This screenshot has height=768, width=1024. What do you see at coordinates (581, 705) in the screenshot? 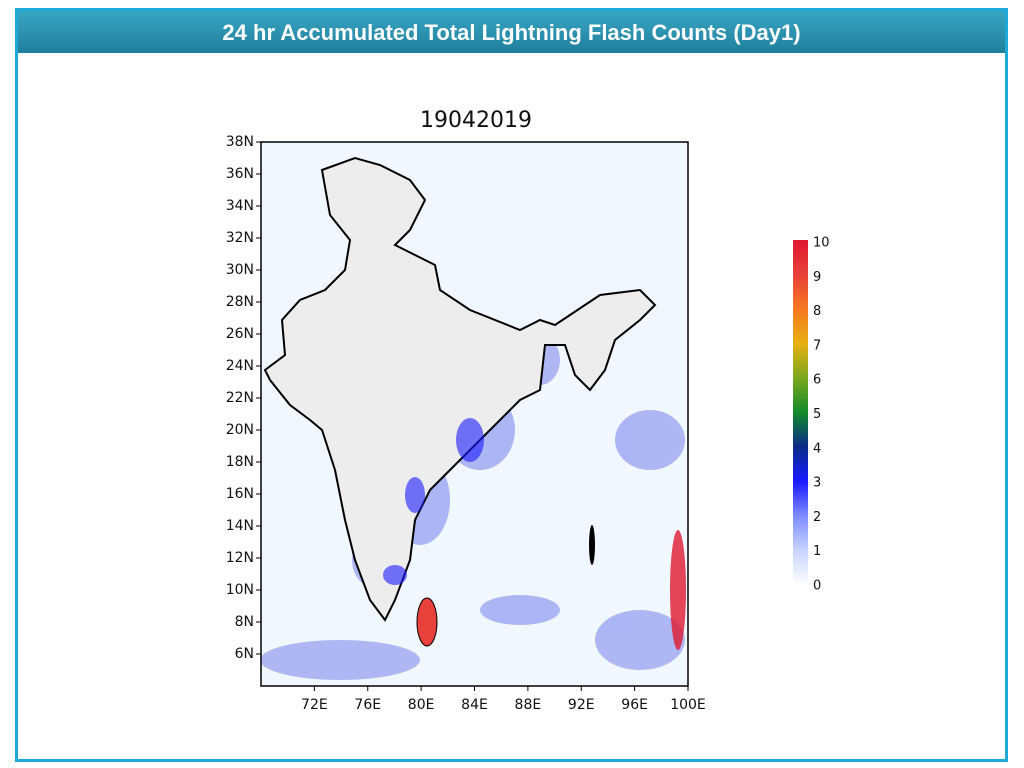
I see `lon-tick-label: 92E` at bounding box center [581, 705].